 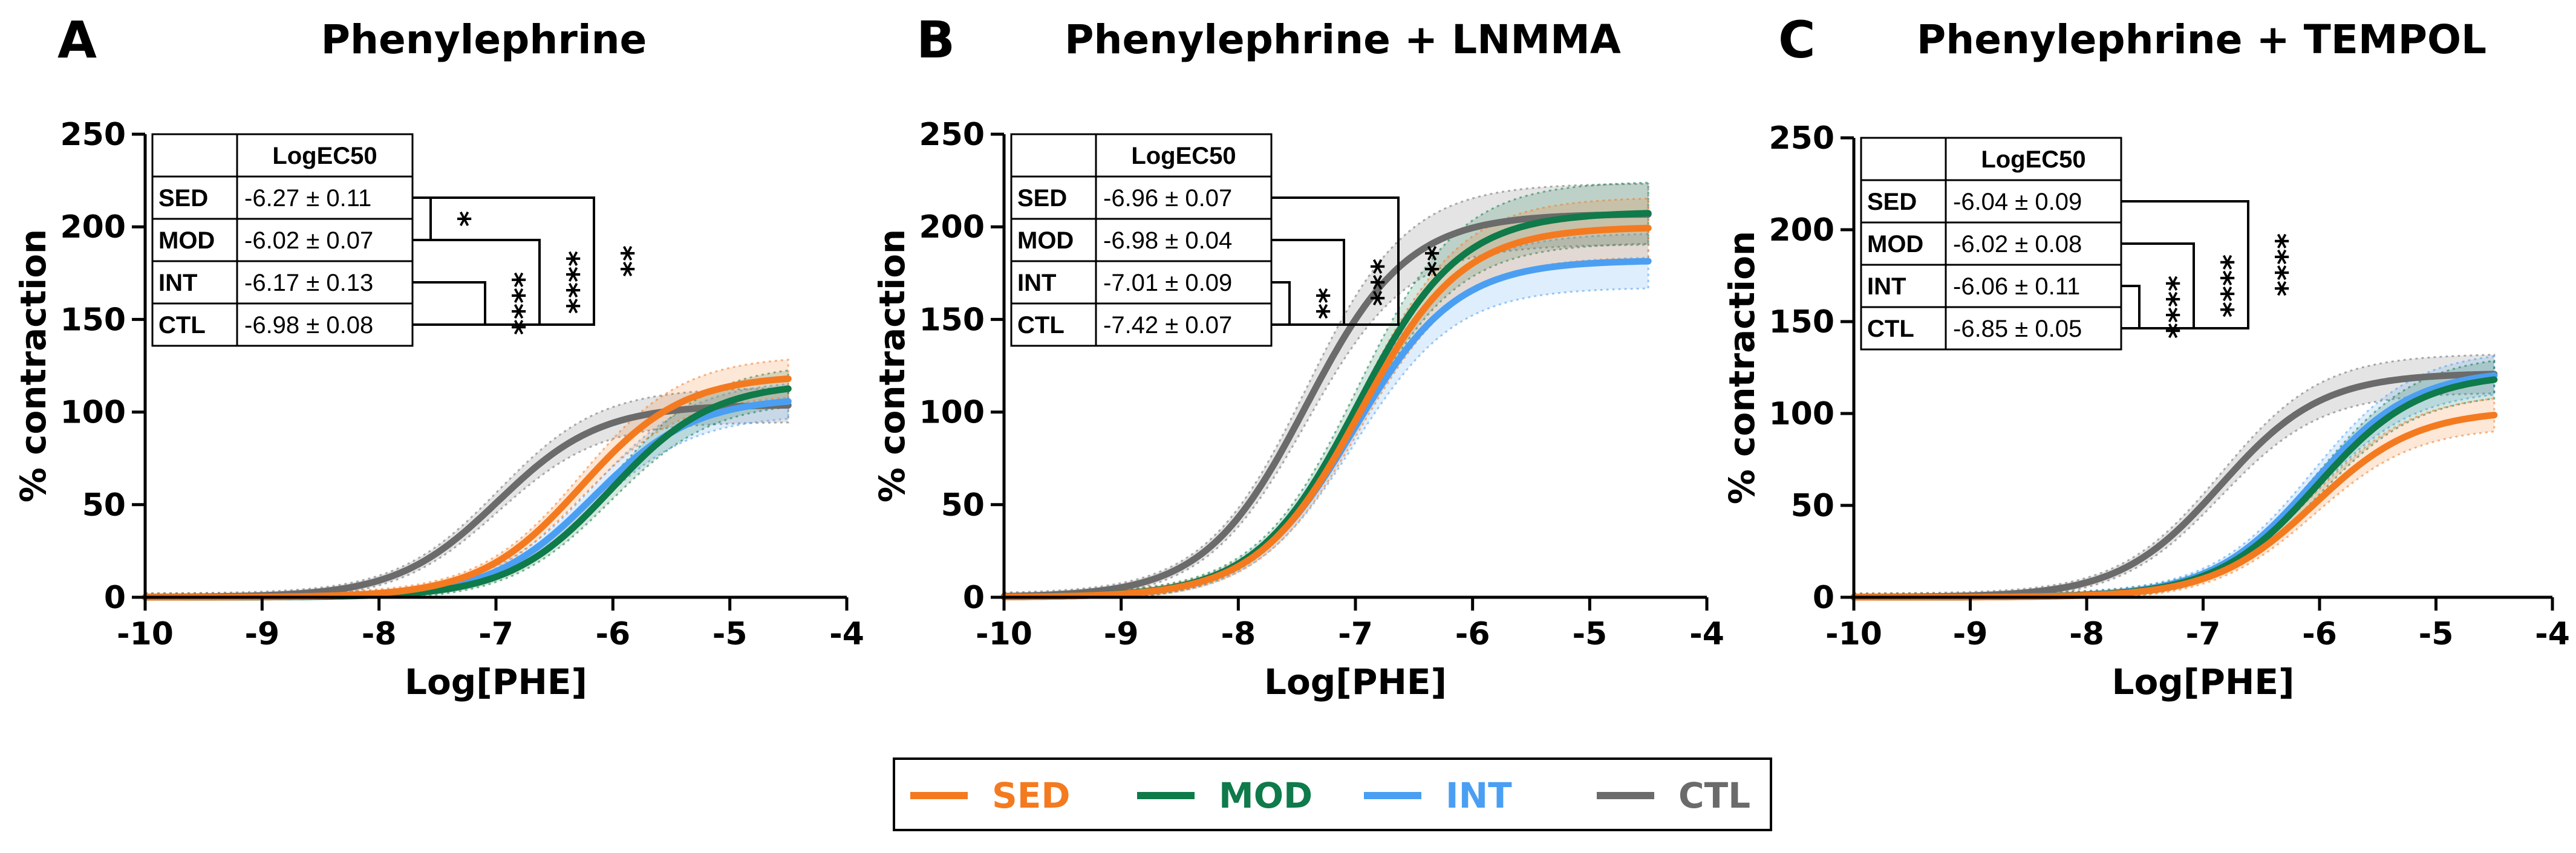 What do you see at coordinates (2201, 40) in the screenshot?
I see `chart-title: Phenylephrine + TEMPOL` at bounding box center [2201, 40].